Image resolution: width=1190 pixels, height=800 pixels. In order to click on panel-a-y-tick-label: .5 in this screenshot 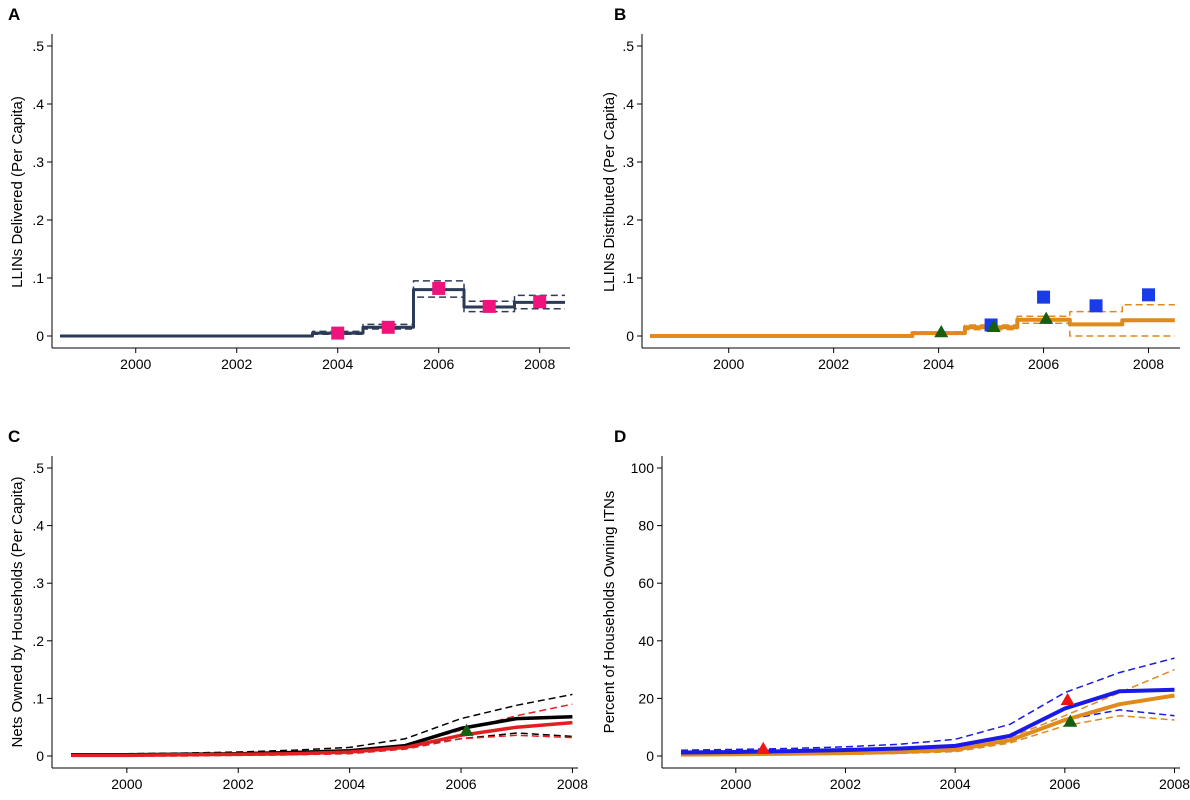, I will do `click(38, 46)`.